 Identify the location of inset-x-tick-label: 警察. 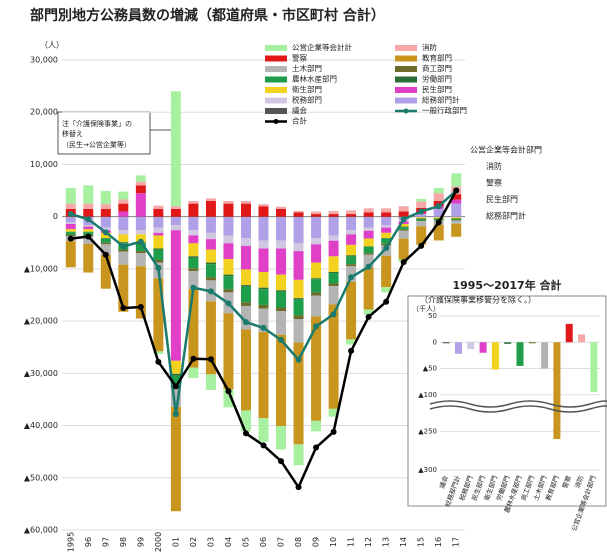
(566, 482).